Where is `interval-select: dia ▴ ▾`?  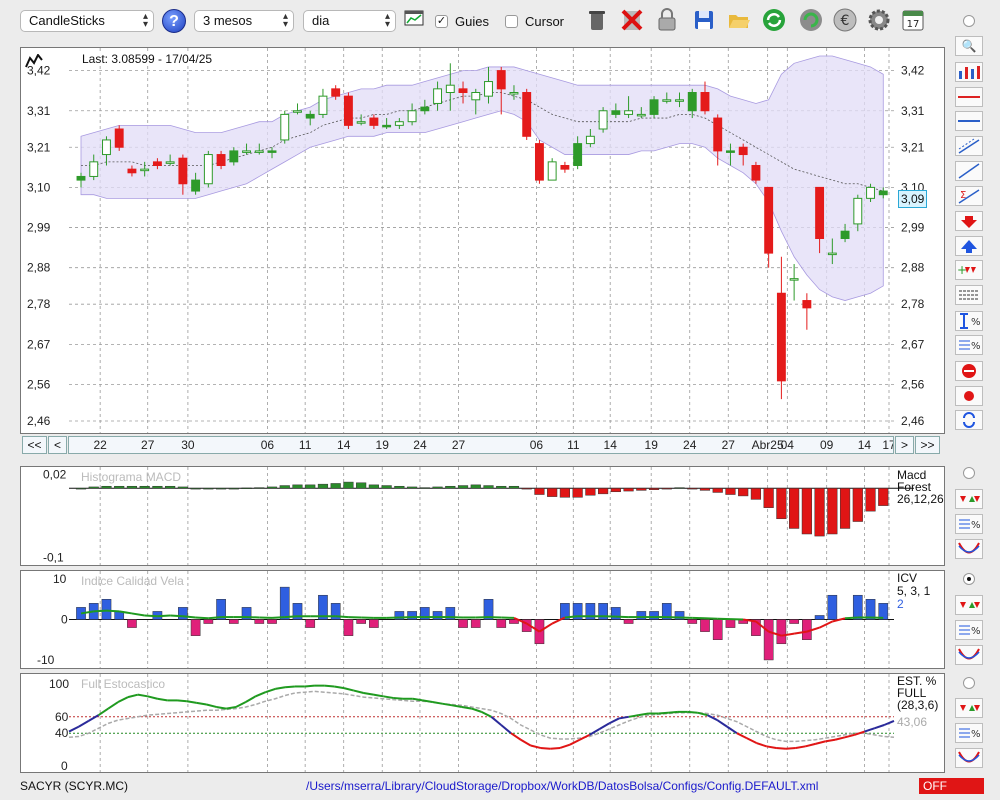 interval-select: dia ▴ ▾ is located at coordinates (349, 21).